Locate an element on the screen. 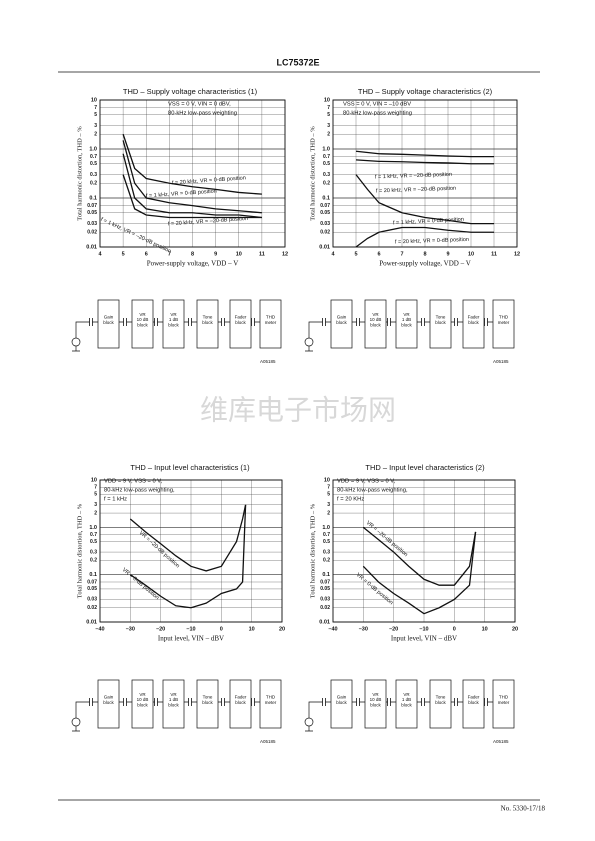 This screenshot has height=841, width=595. diagram-code: A05185 is located at coordinates (501, 361).